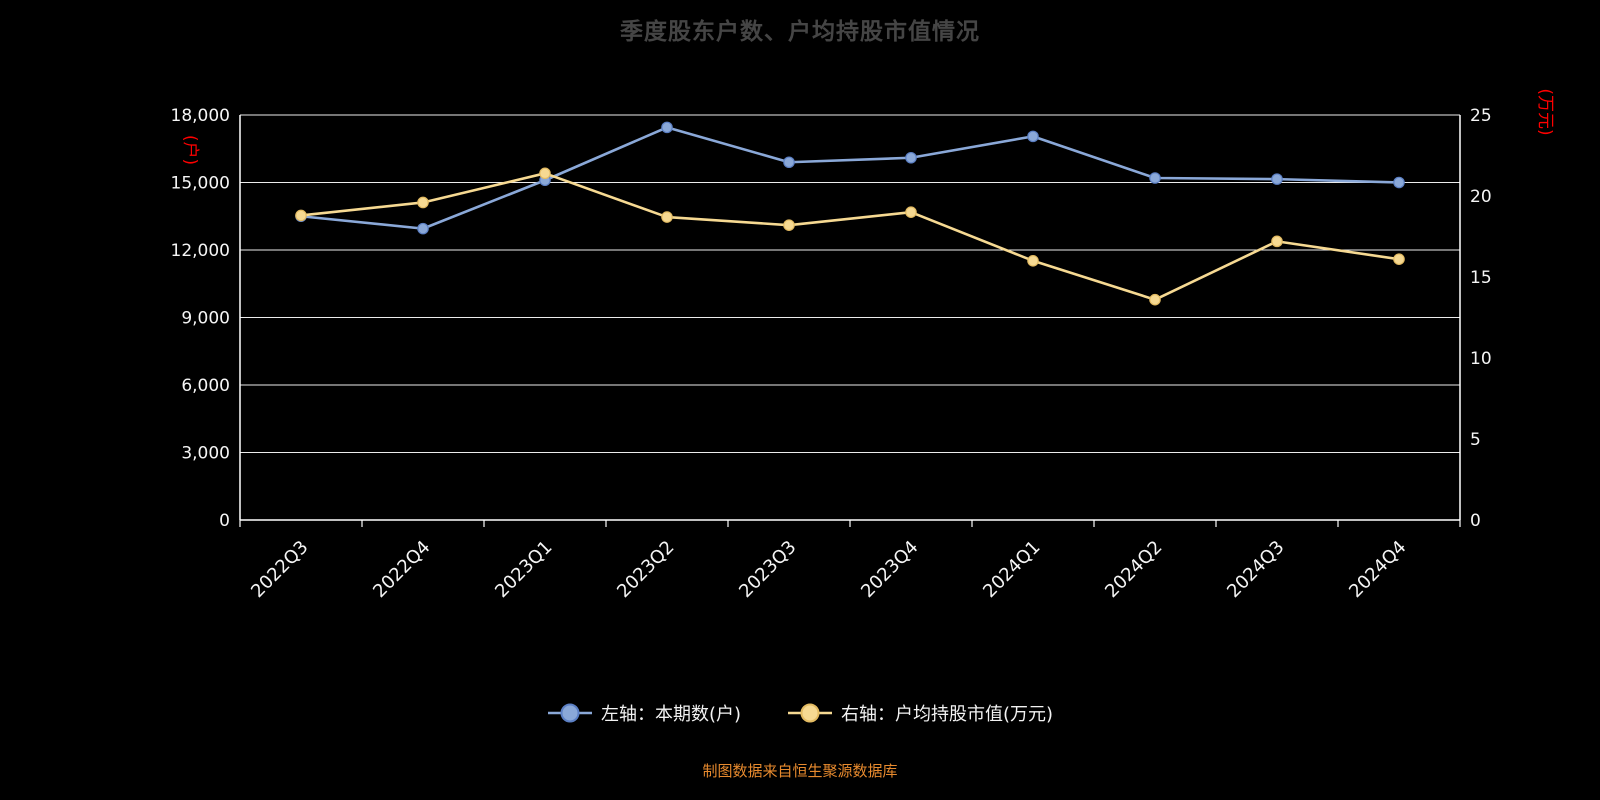 The width and height of the screenshot is (1600, 800). What do you see at coordinates (1475, 440) in the screenshot?
I see `right-axis-tick-label: 5` at bounding box center [1475, 440].